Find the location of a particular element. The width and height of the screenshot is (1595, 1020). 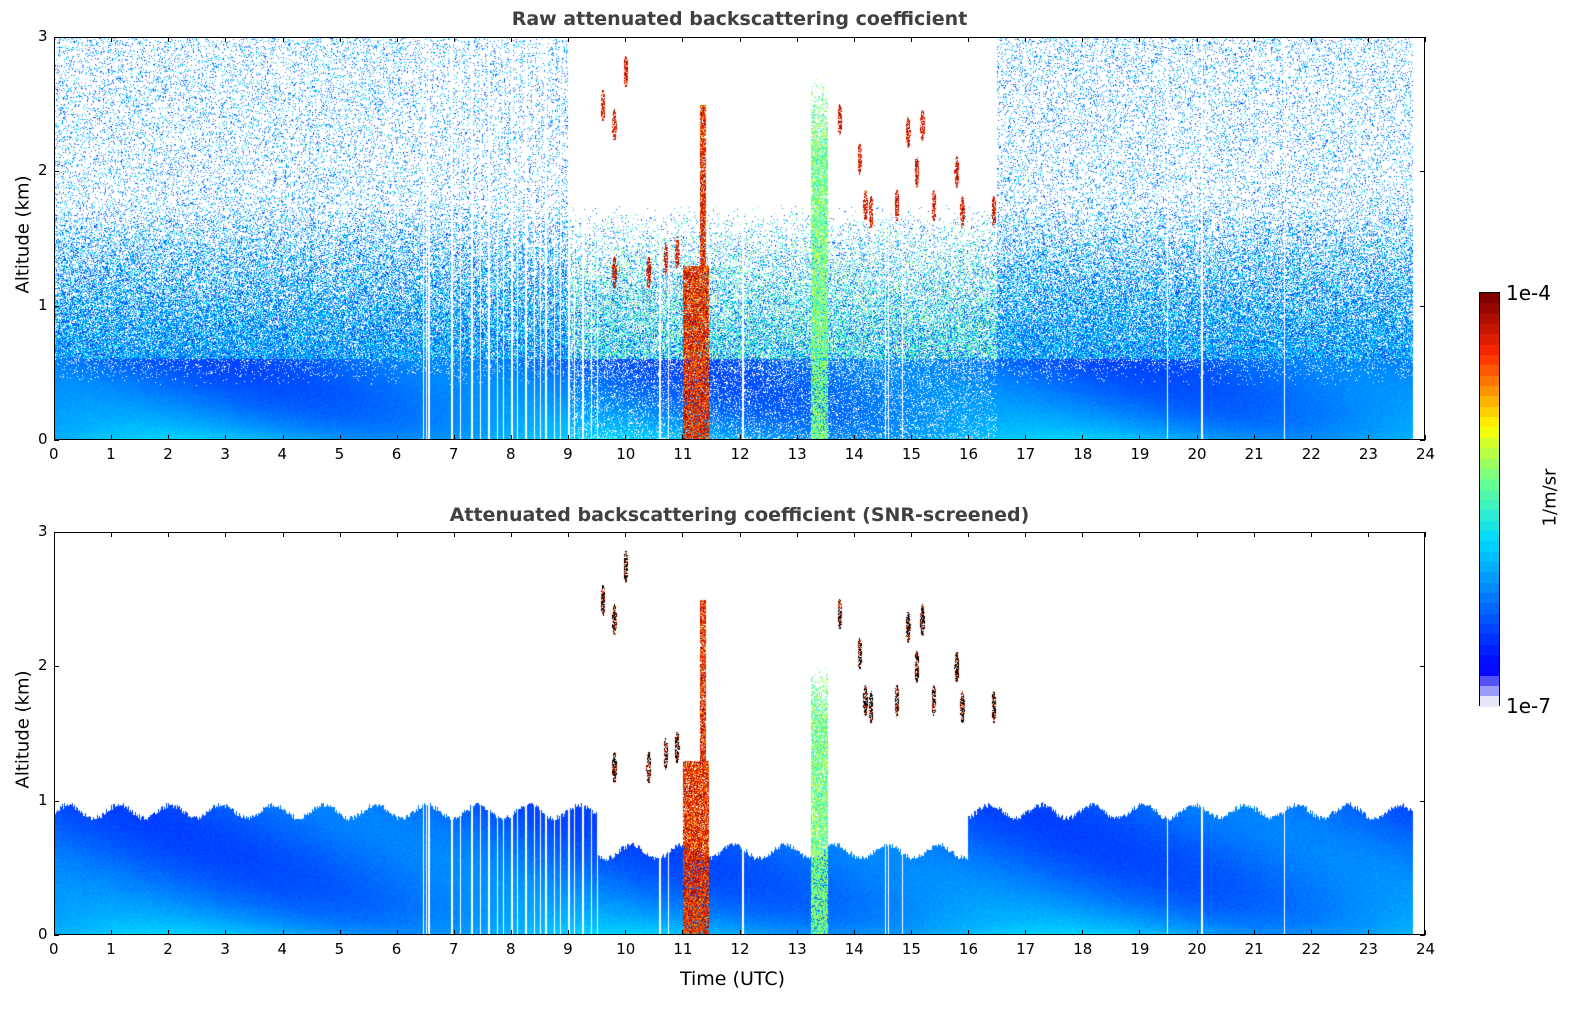

x-tick-label: 13 is located at coordinates (797, 454).